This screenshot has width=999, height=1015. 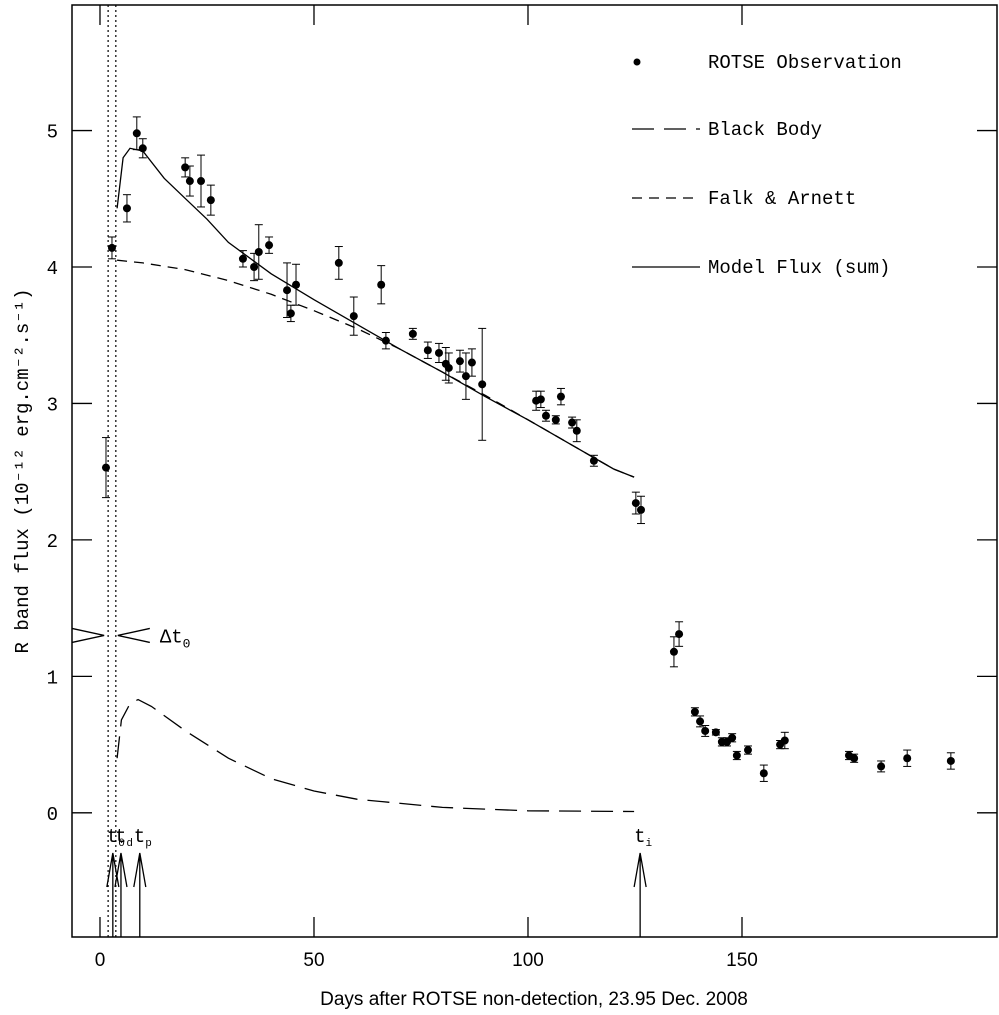 I want to click on y-tick-label: 0, so click(x=52, y=815).